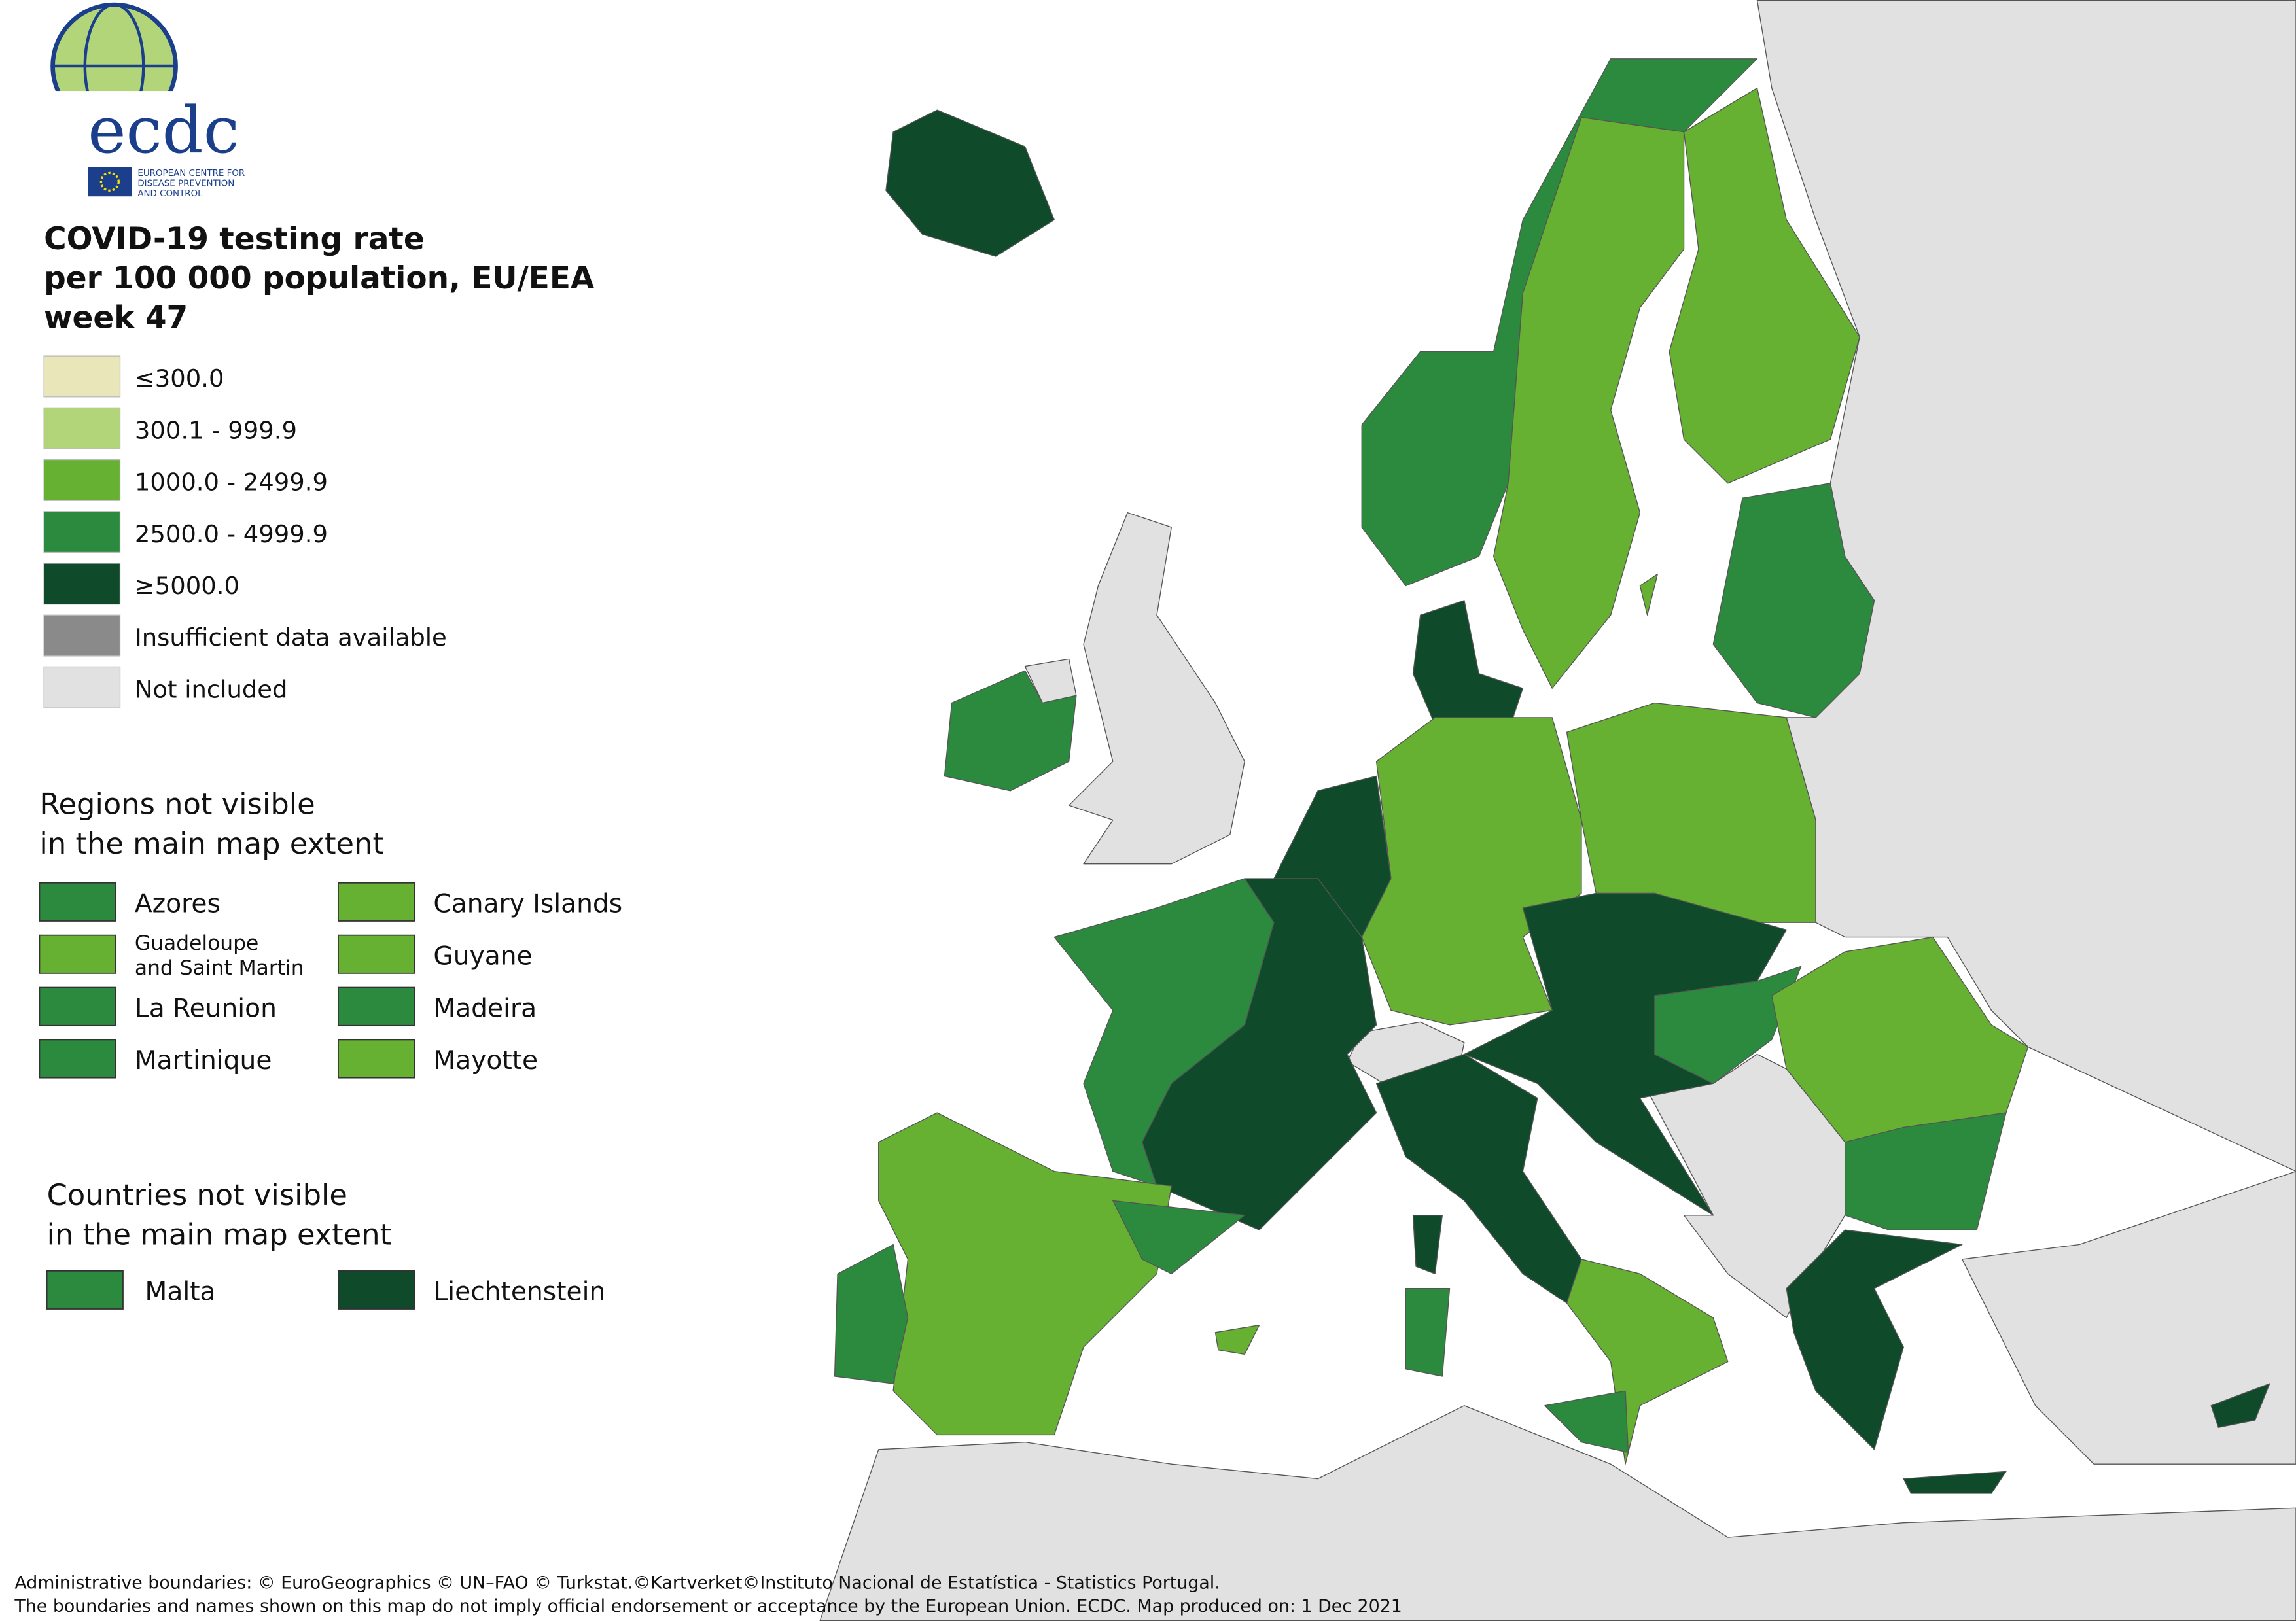  What do you see at coordinates (519, 1292) in the screenshot?
I see `swatch-label: Liechtenstein` at bounding box center [519, 1292].